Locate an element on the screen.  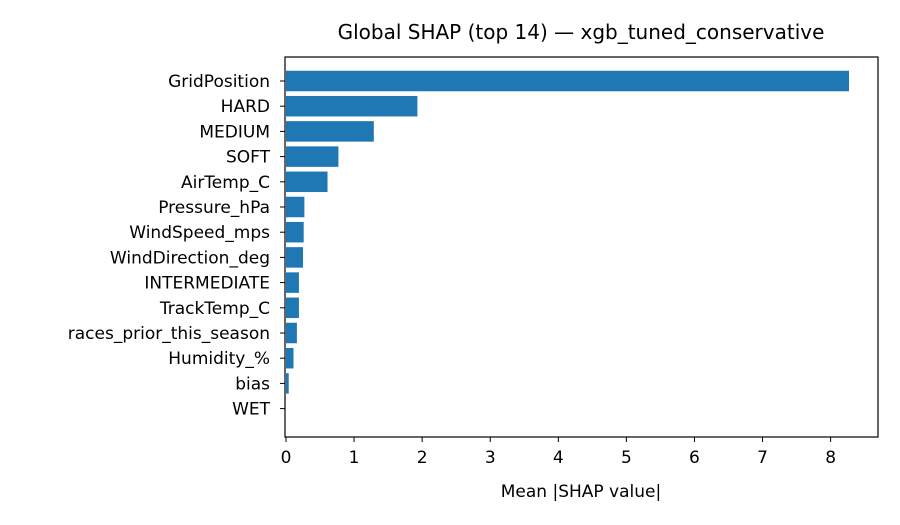
x-tick-label: 3 is located at coordinates (490, 458).